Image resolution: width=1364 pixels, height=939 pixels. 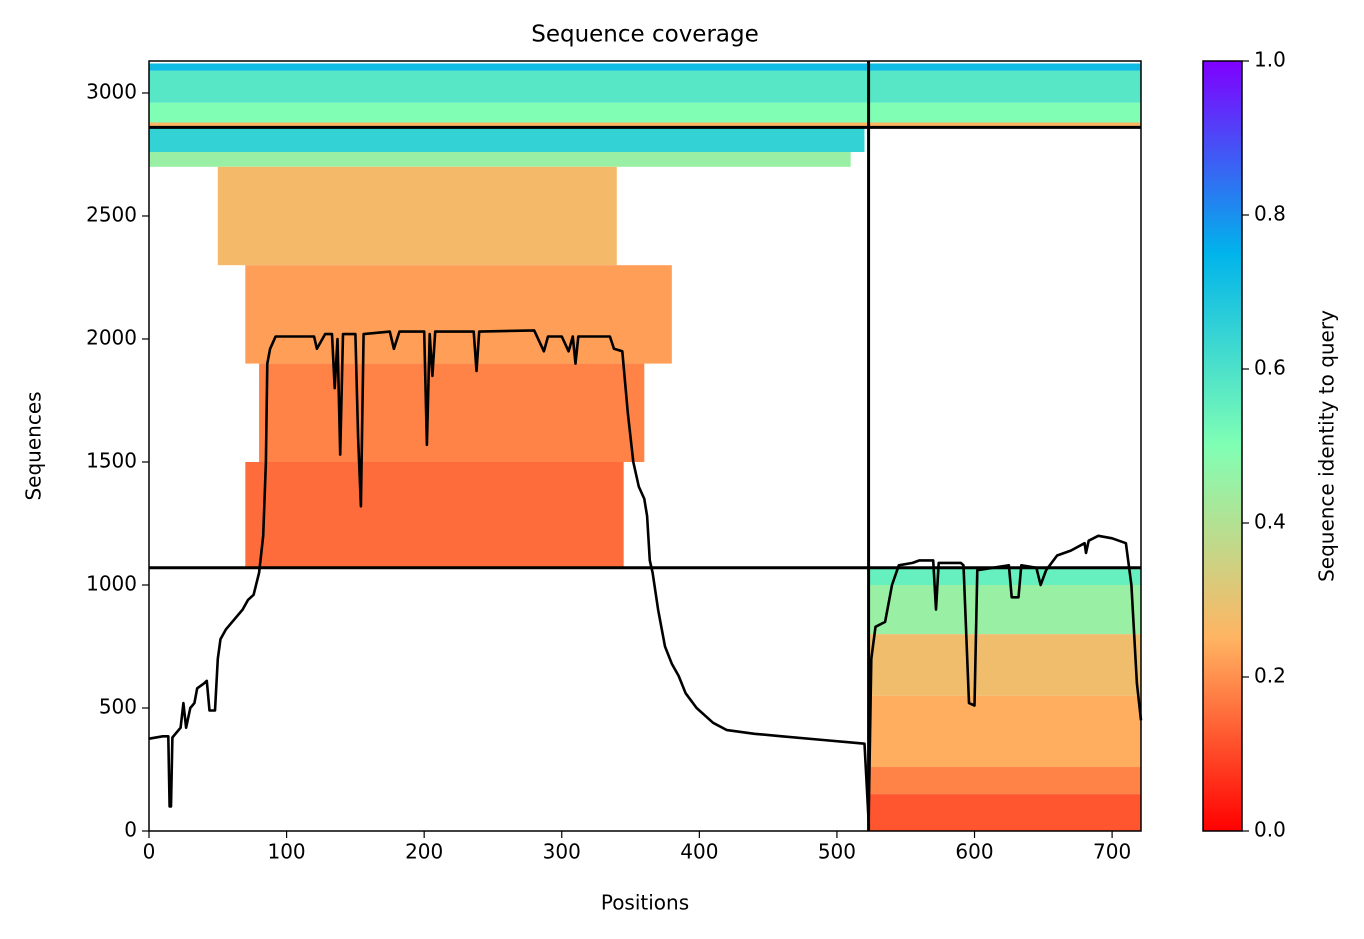 What do you see at coordinates (974, 852) in the screenshot?
I see `x-tick-label: 600` at bounding box center [974, 852].